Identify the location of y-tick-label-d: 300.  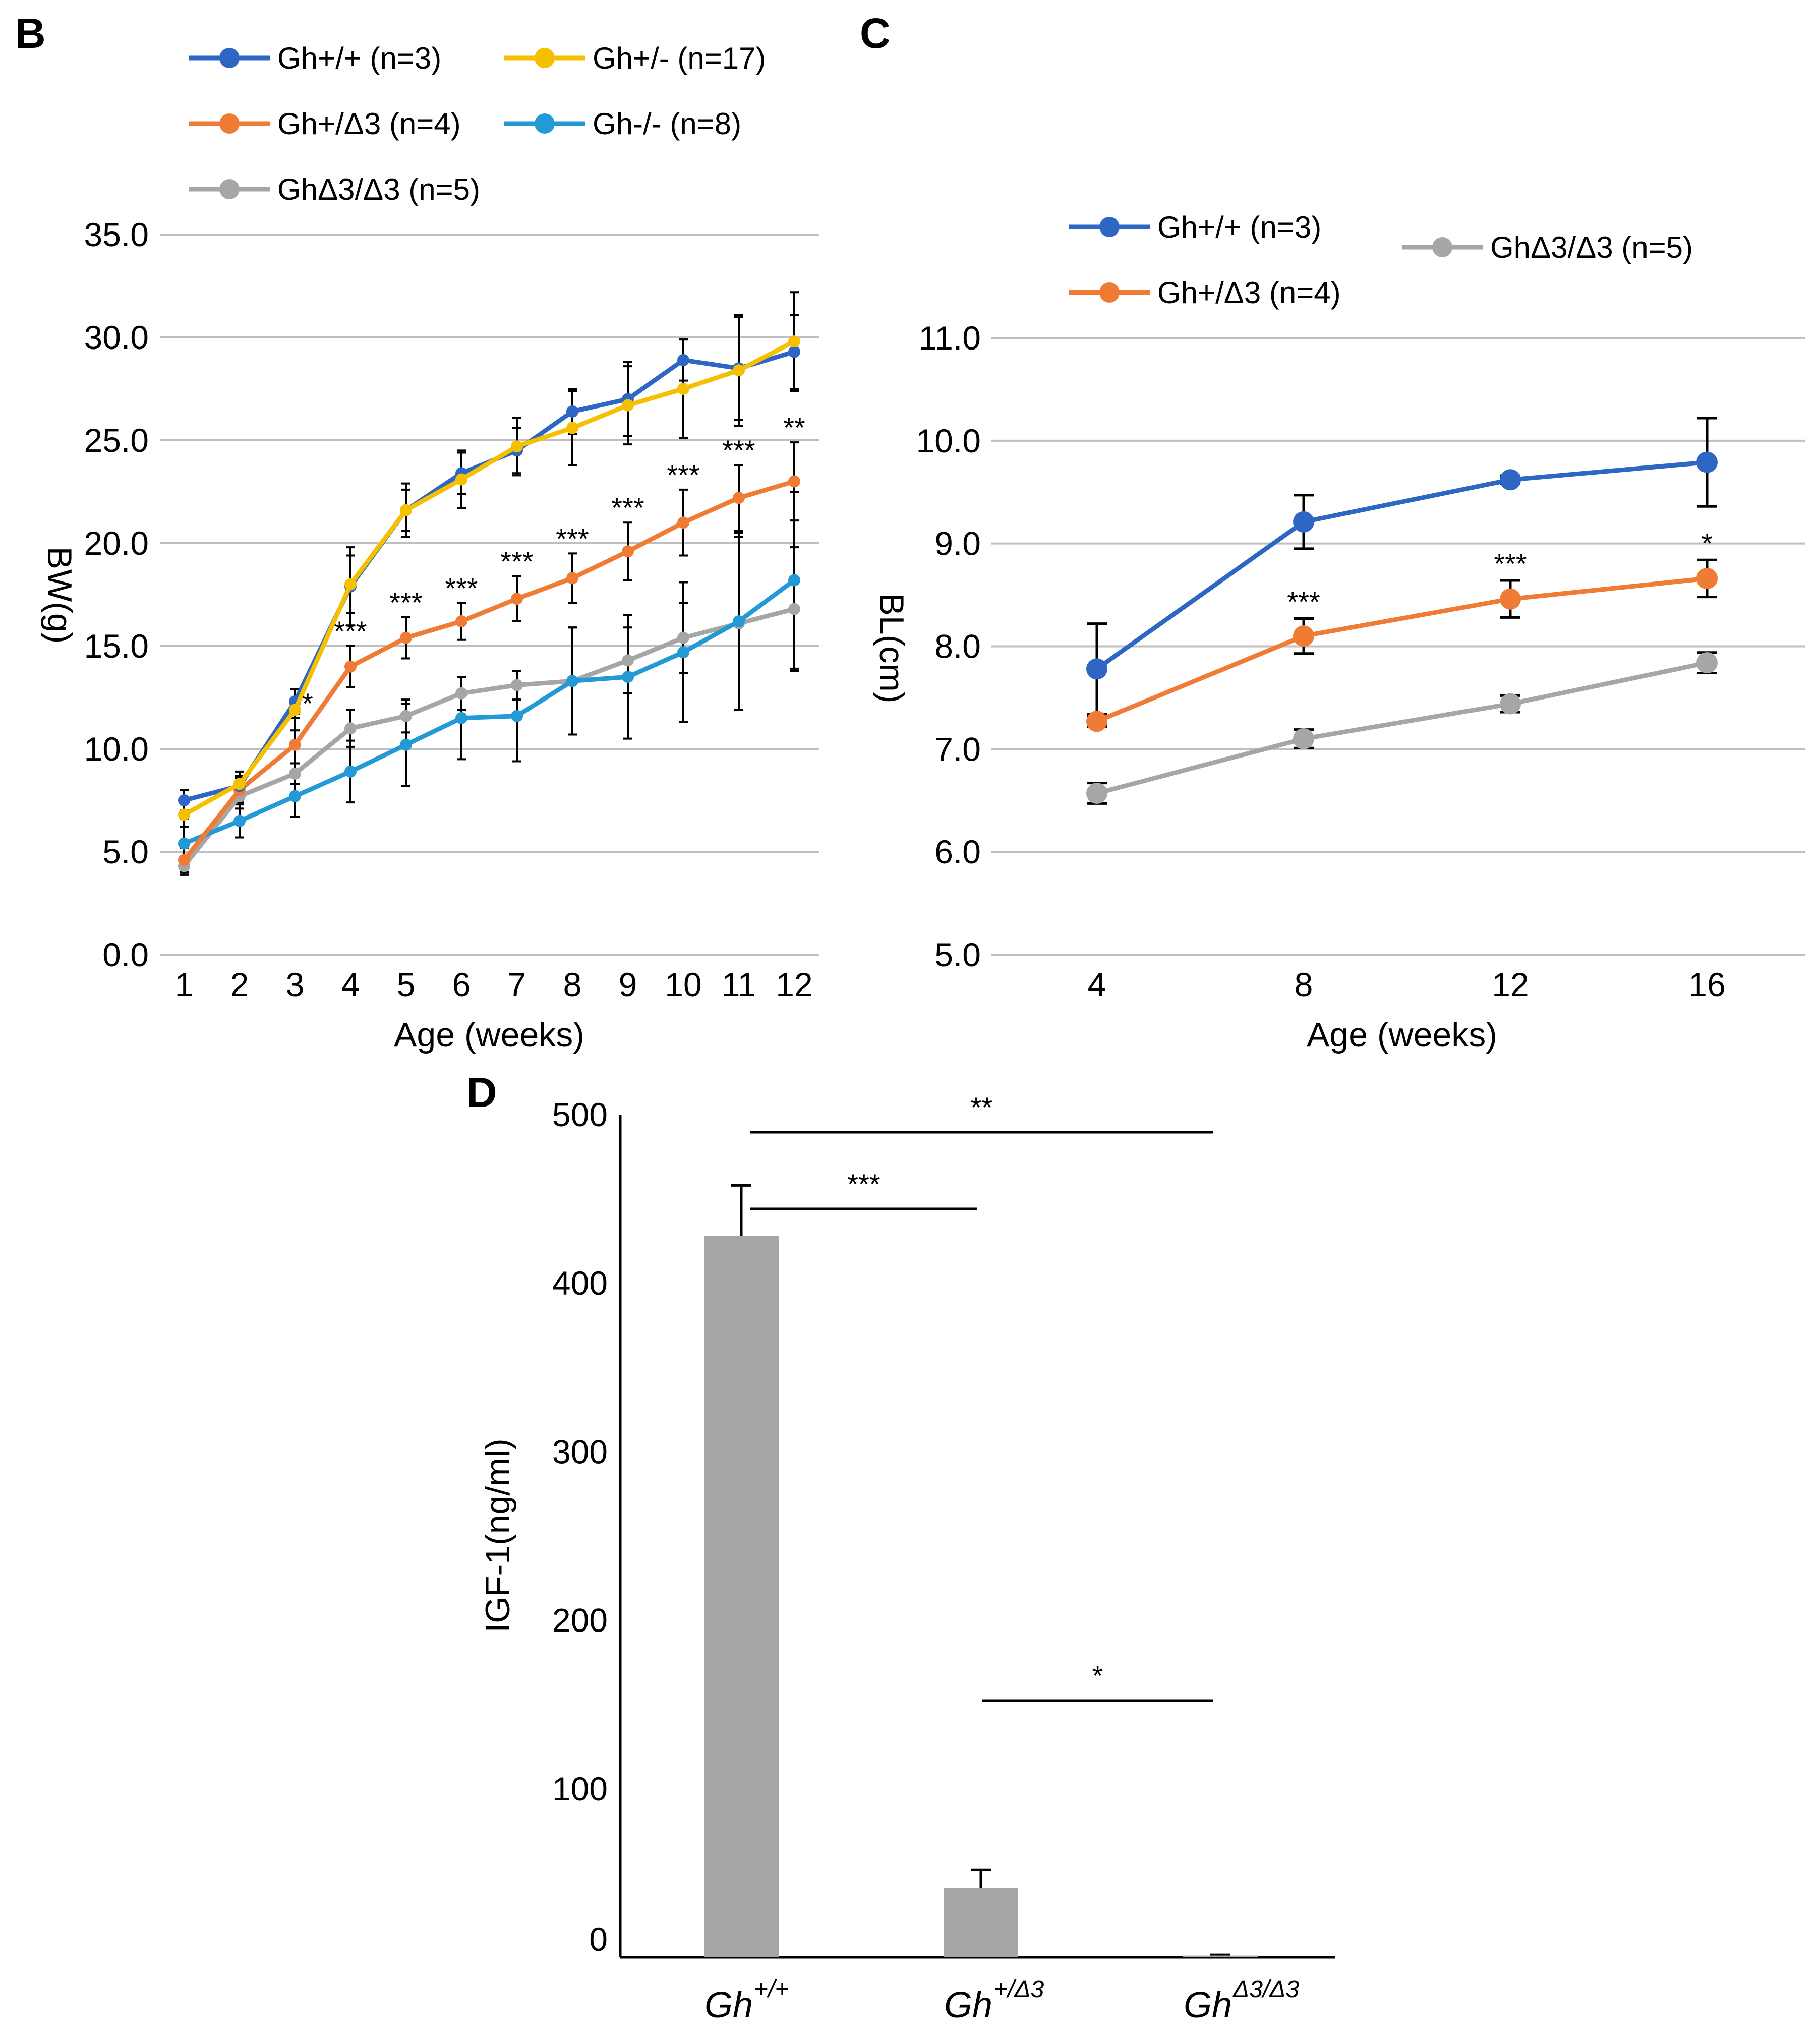
(580, 1452).